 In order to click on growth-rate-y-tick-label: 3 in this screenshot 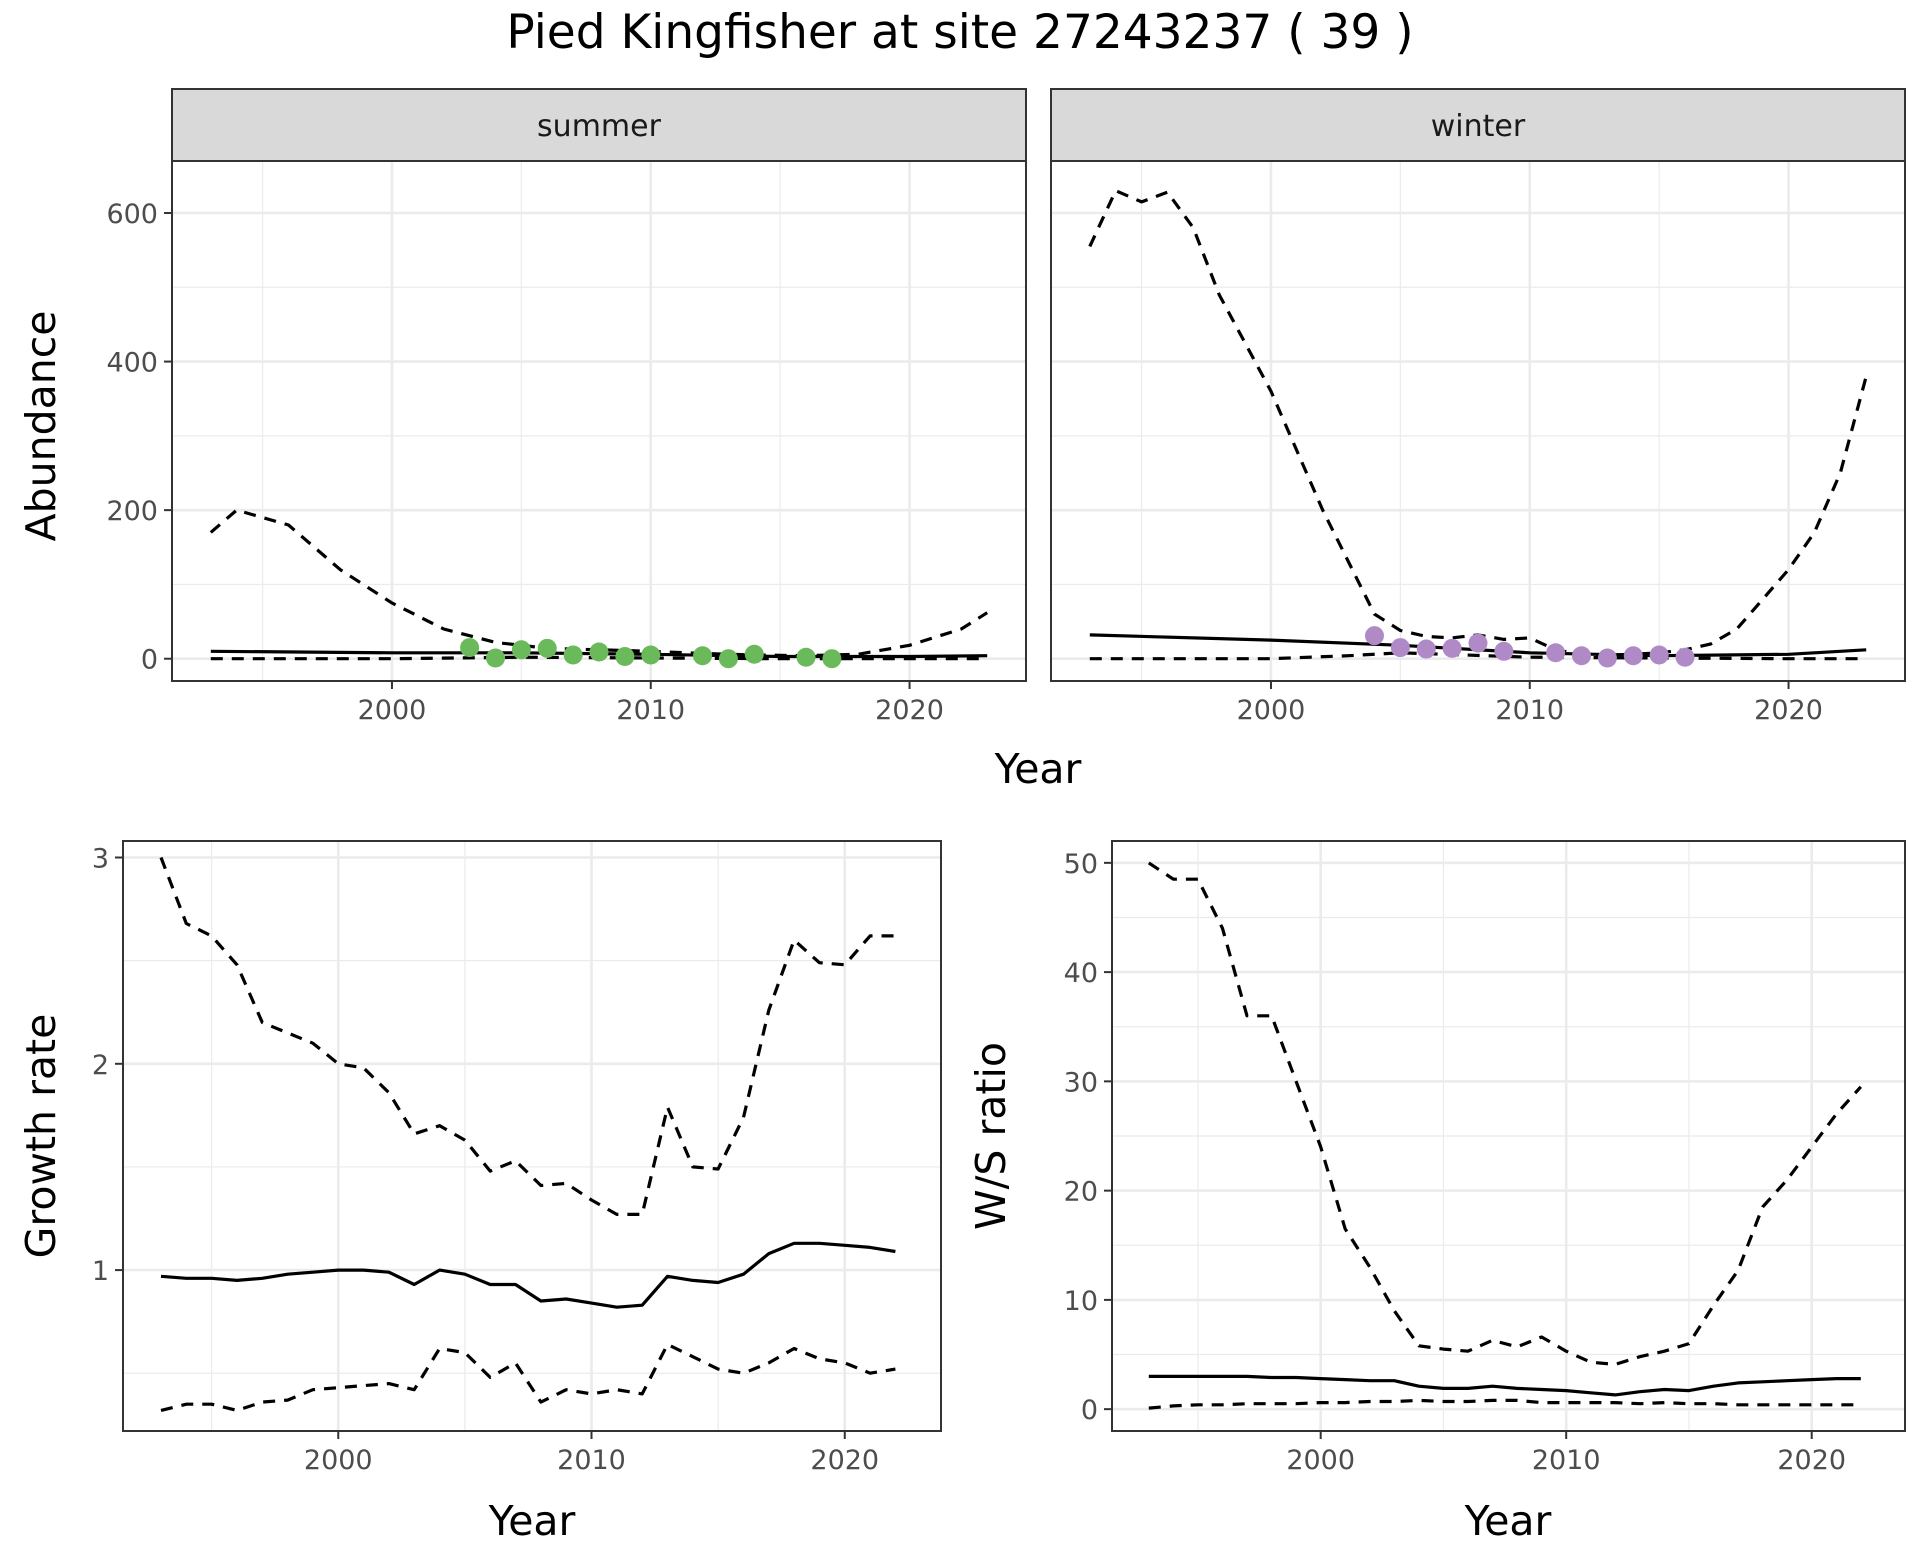, I will do `click(100, 859)`.